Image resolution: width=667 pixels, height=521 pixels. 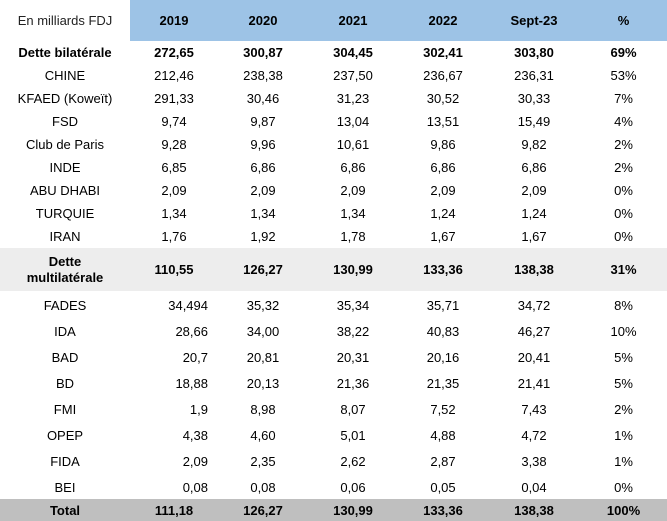 What do you see at coordinates (191, 331) in the screenshot?
I see `cell-value: 28,66` at bounding box center [191, 331].